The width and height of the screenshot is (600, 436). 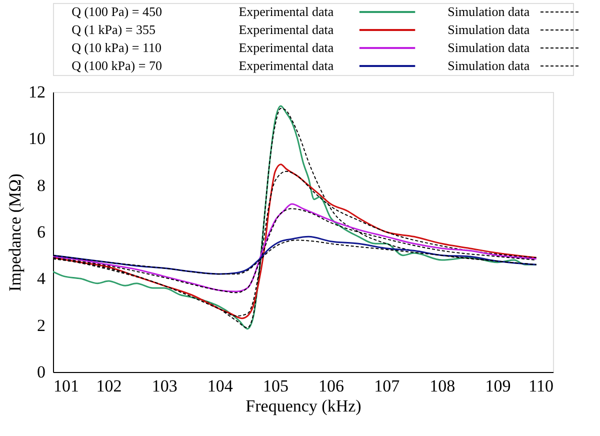 I want to click on x-tick-label: 103, so click(x=165, y=386).